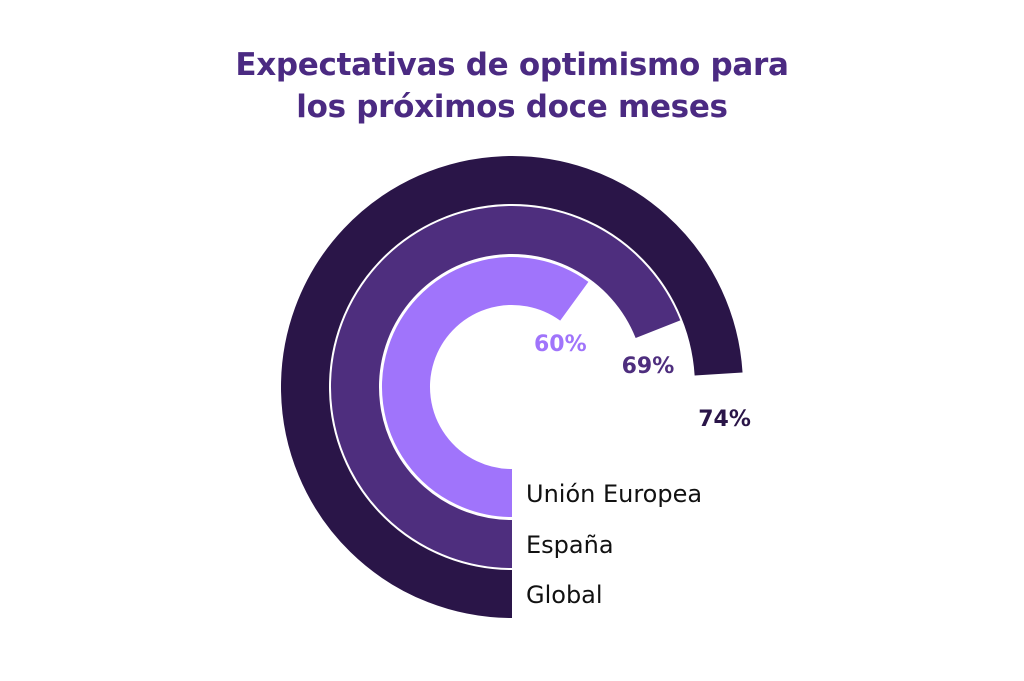  Describe the element at coordinates (485, 387) in the screenshot. I see `ring-bar-uni-n-europea` at that location.